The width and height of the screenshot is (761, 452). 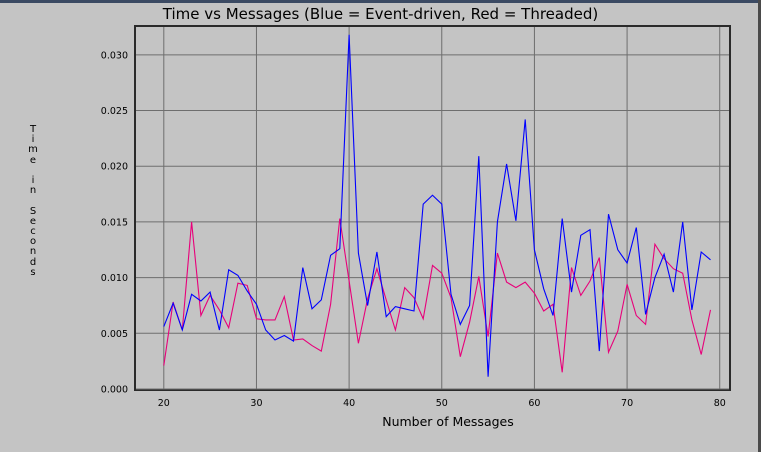 What do you see at coordinates (380, 1) in the screenshot?
I see `window-top-border` at bounding box center [380, 1].